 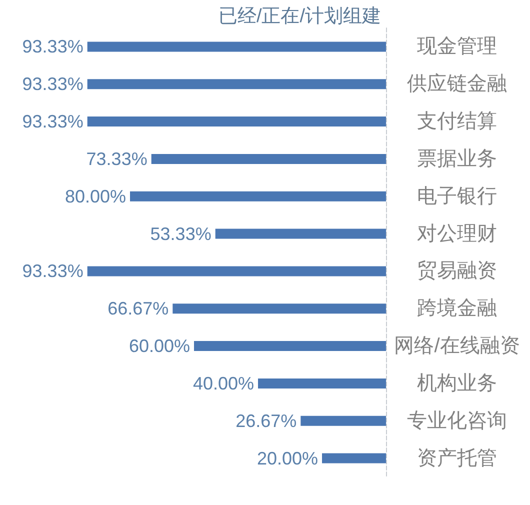 I want to click on y-tick-label: 电子银行, so click(x=457, y=196).